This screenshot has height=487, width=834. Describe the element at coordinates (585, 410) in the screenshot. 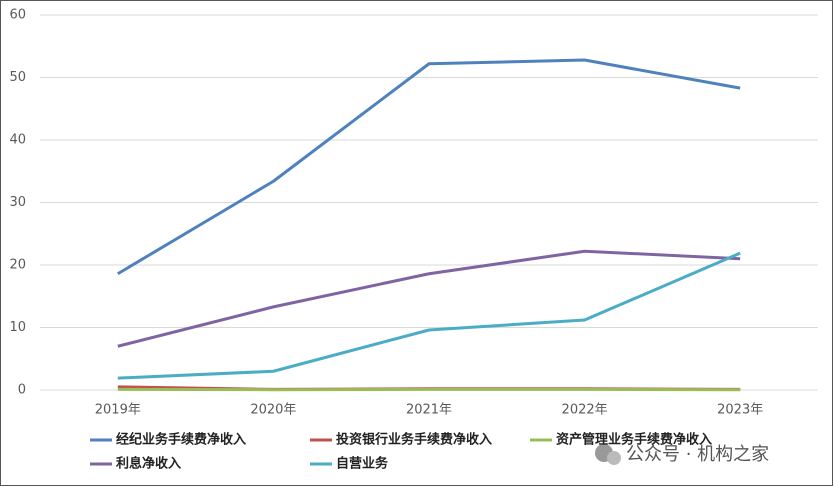

I see `x-tick-label: 2022年` at that location.